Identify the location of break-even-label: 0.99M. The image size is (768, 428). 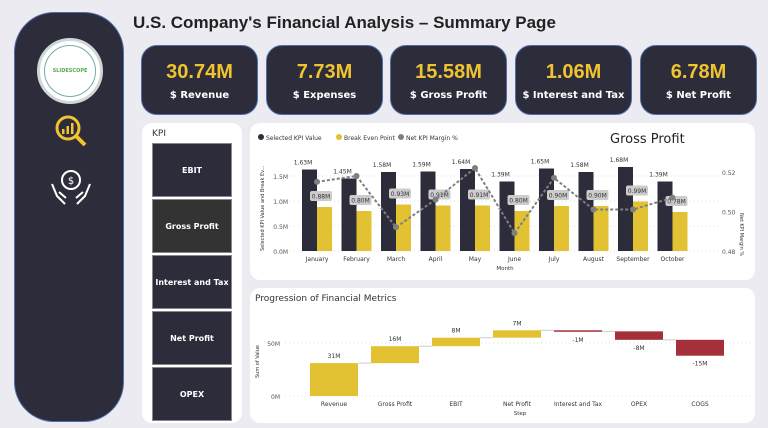
(637, 191).